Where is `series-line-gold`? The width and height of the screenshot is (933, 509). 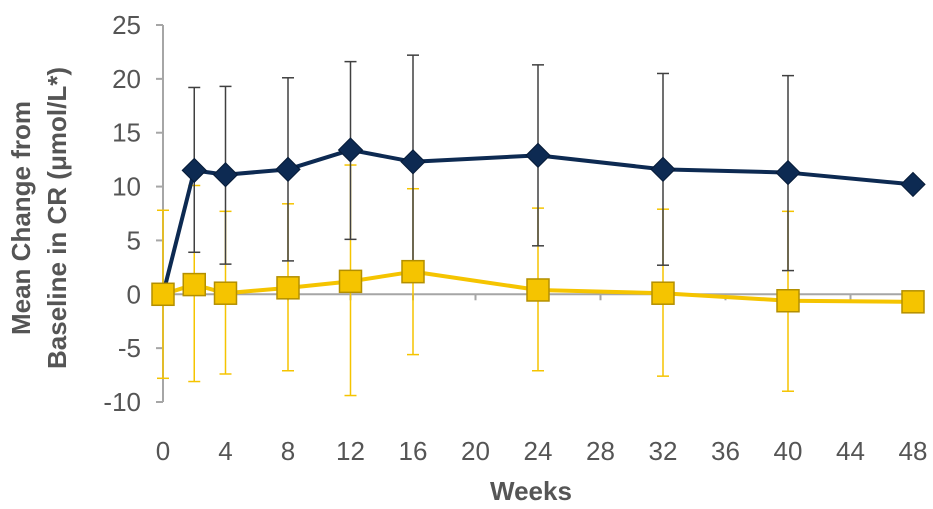
series-line-gold is located at coordinates (538, 286).